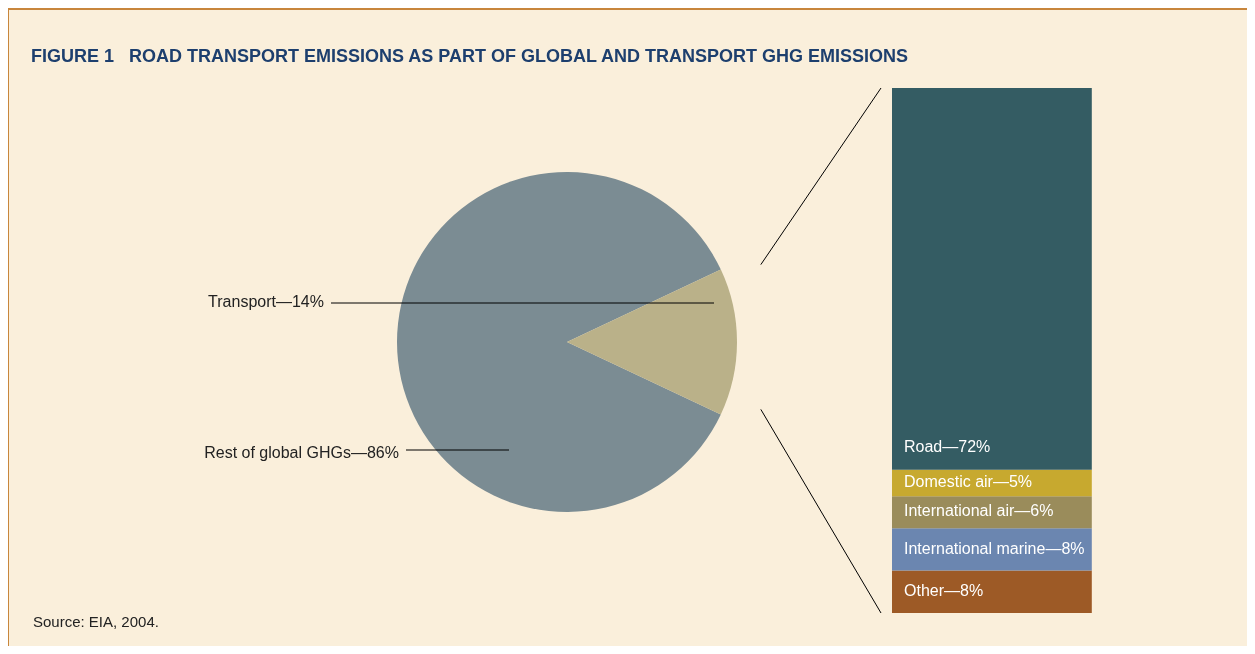  What do you see at coordinates (923, 447) in the screenshot?
I see `series-label: Road` at bounding box center [923, 447].